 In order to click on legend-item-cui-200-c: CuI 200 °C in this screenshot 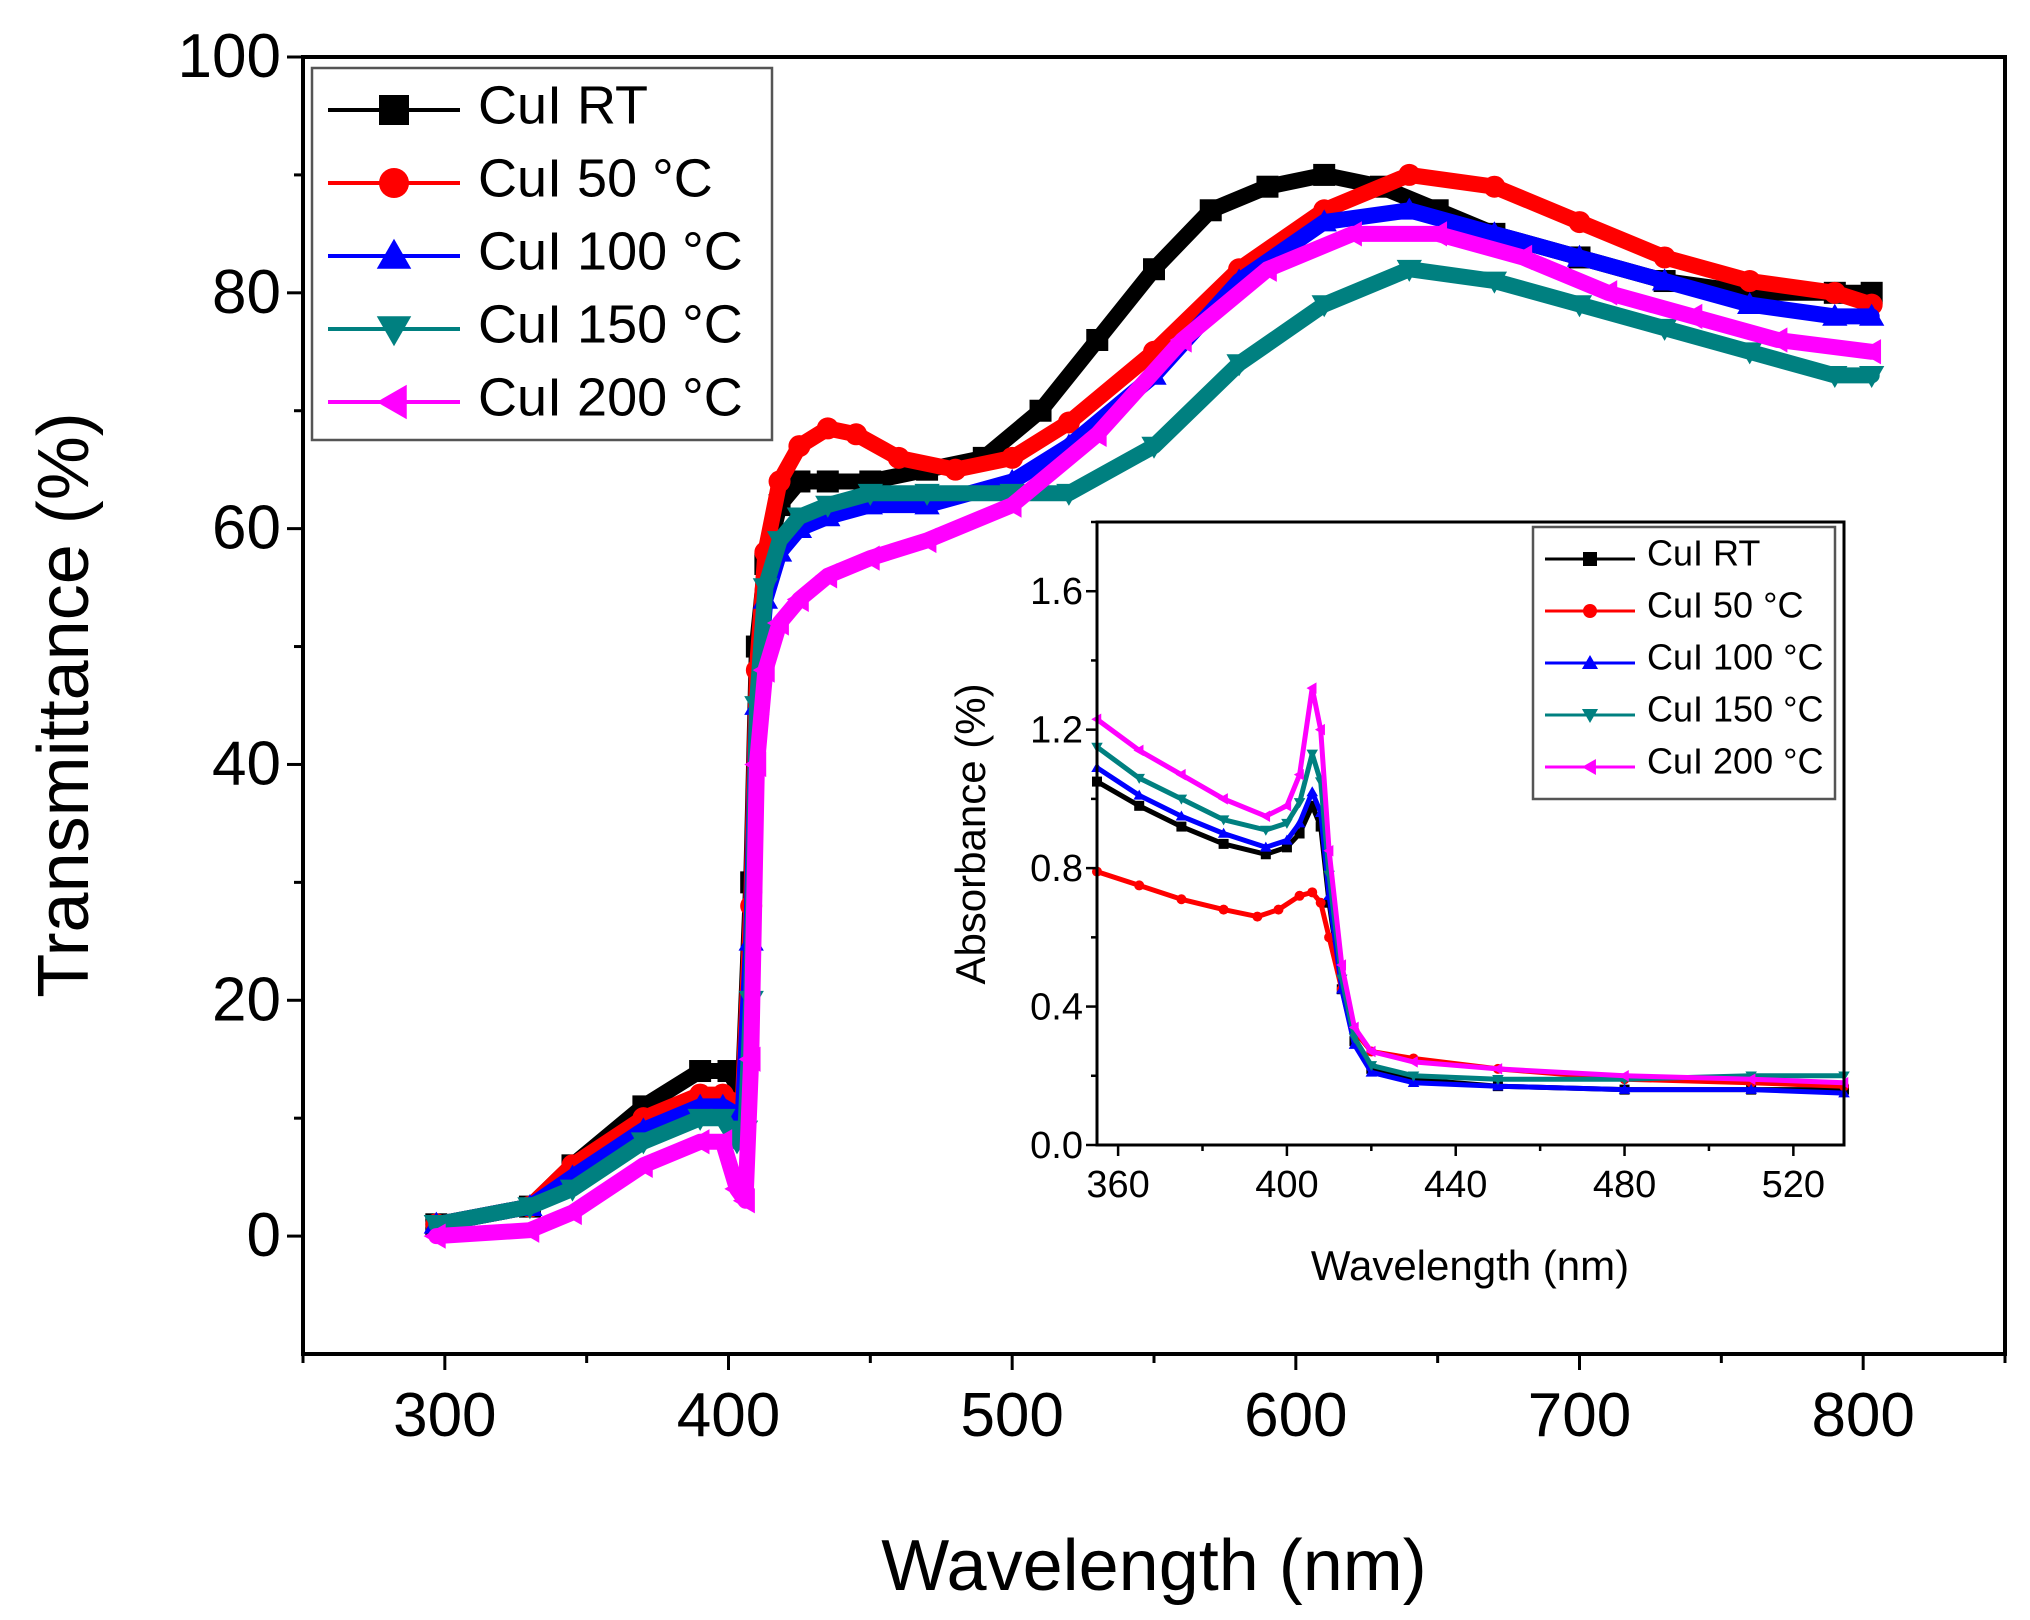, I will do `click(1684, 760)`.